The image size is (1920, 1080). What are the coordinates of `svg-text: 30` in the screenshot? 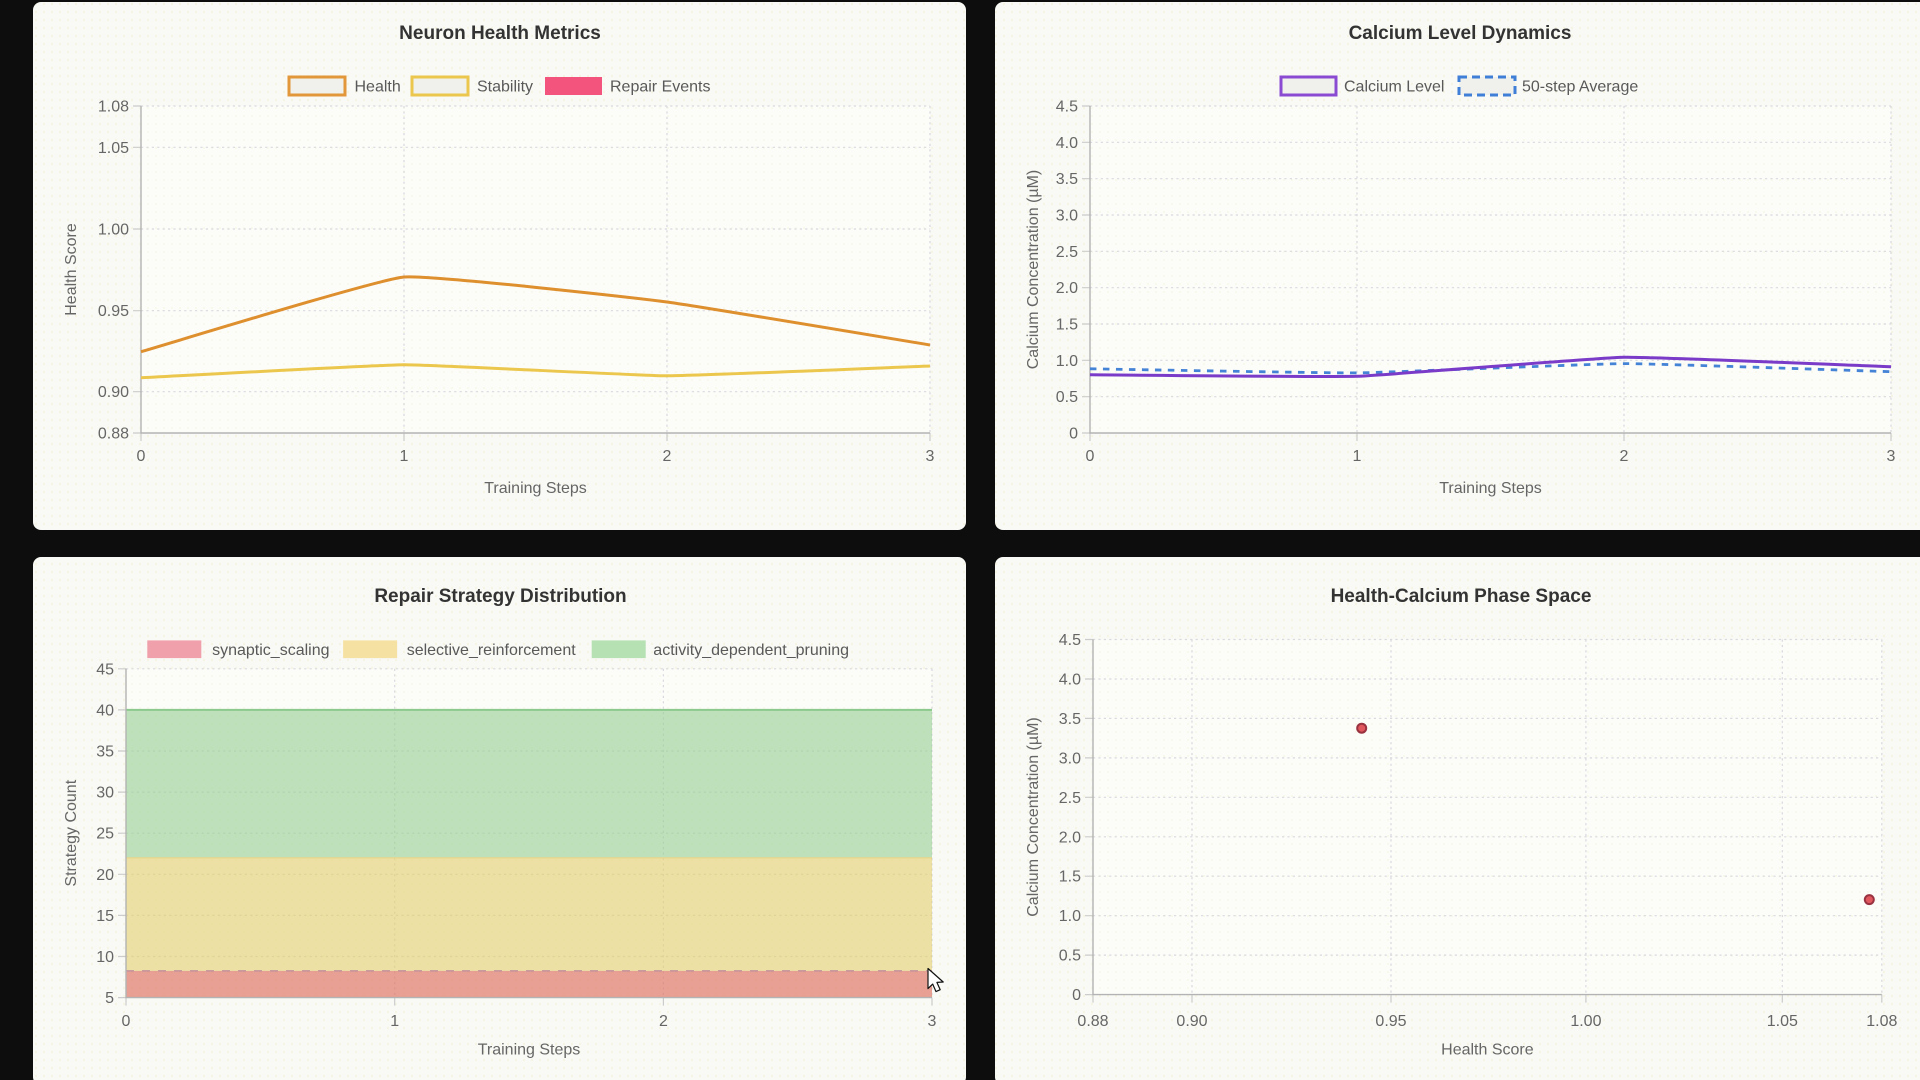 It's located at (105, 793).